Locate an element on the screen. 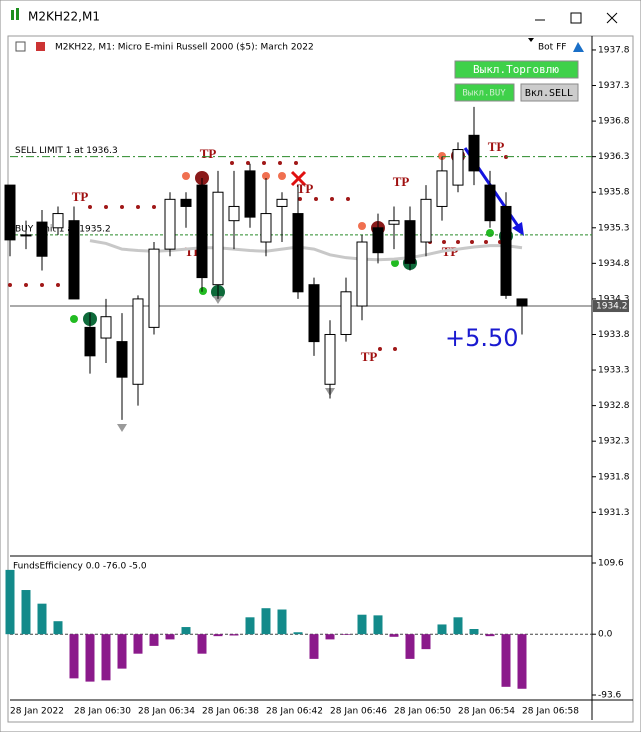 The image size is (641, 736). button-label: Выкл.Торговлю is located at coordinates (516, 69).